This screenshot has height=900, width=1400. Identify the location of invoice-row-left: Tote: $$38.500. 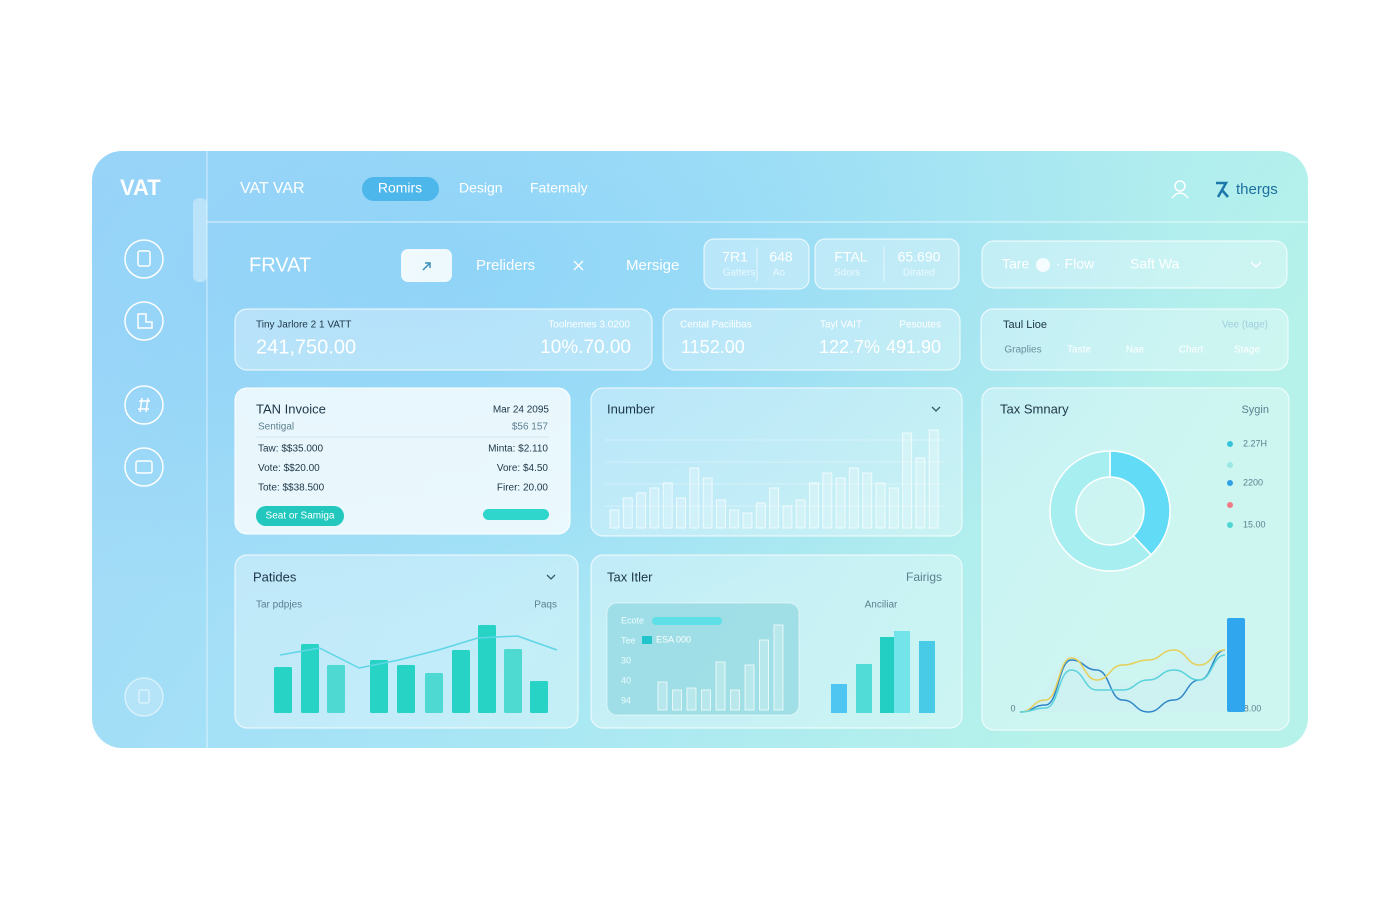
(291, 488).